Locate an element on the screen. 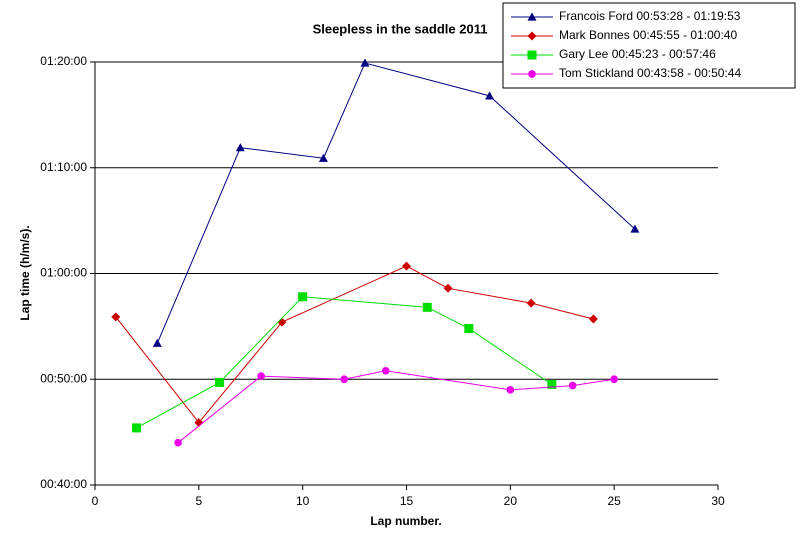 Image resolution: width=800 pixels, height=547 pixels. series-line is located at coordinates (344, 362).